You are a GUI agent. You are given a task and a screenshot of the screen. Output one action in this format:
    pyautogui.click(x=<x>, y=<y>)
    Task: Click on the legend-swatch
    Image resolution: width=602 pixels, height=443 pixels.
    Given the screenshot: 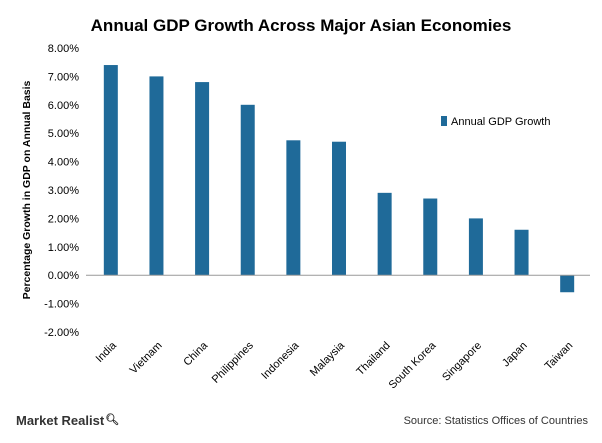 What is the action you would take?
    pyautogui.click(x=444, y=121)
    